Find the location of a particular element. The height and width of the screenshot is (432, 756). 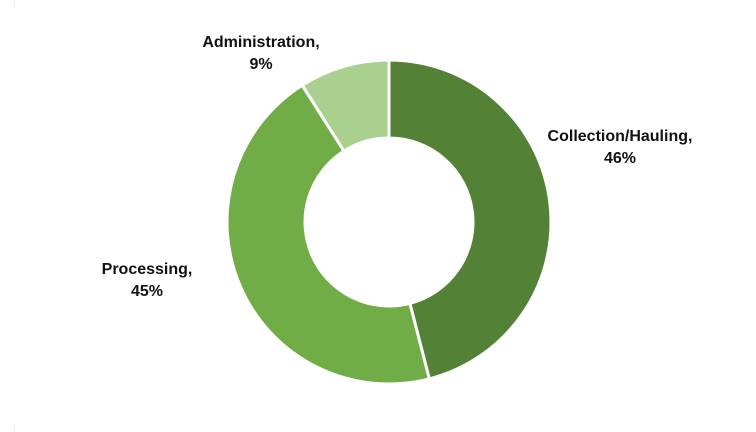

data-label-administration-category: Administration, is located at coordinates (261, 42).